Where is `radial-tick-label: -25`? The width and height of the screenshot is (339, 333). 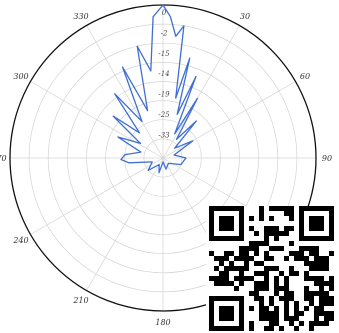
radial-tick-label: -25 is located at coordinates (164, 115).